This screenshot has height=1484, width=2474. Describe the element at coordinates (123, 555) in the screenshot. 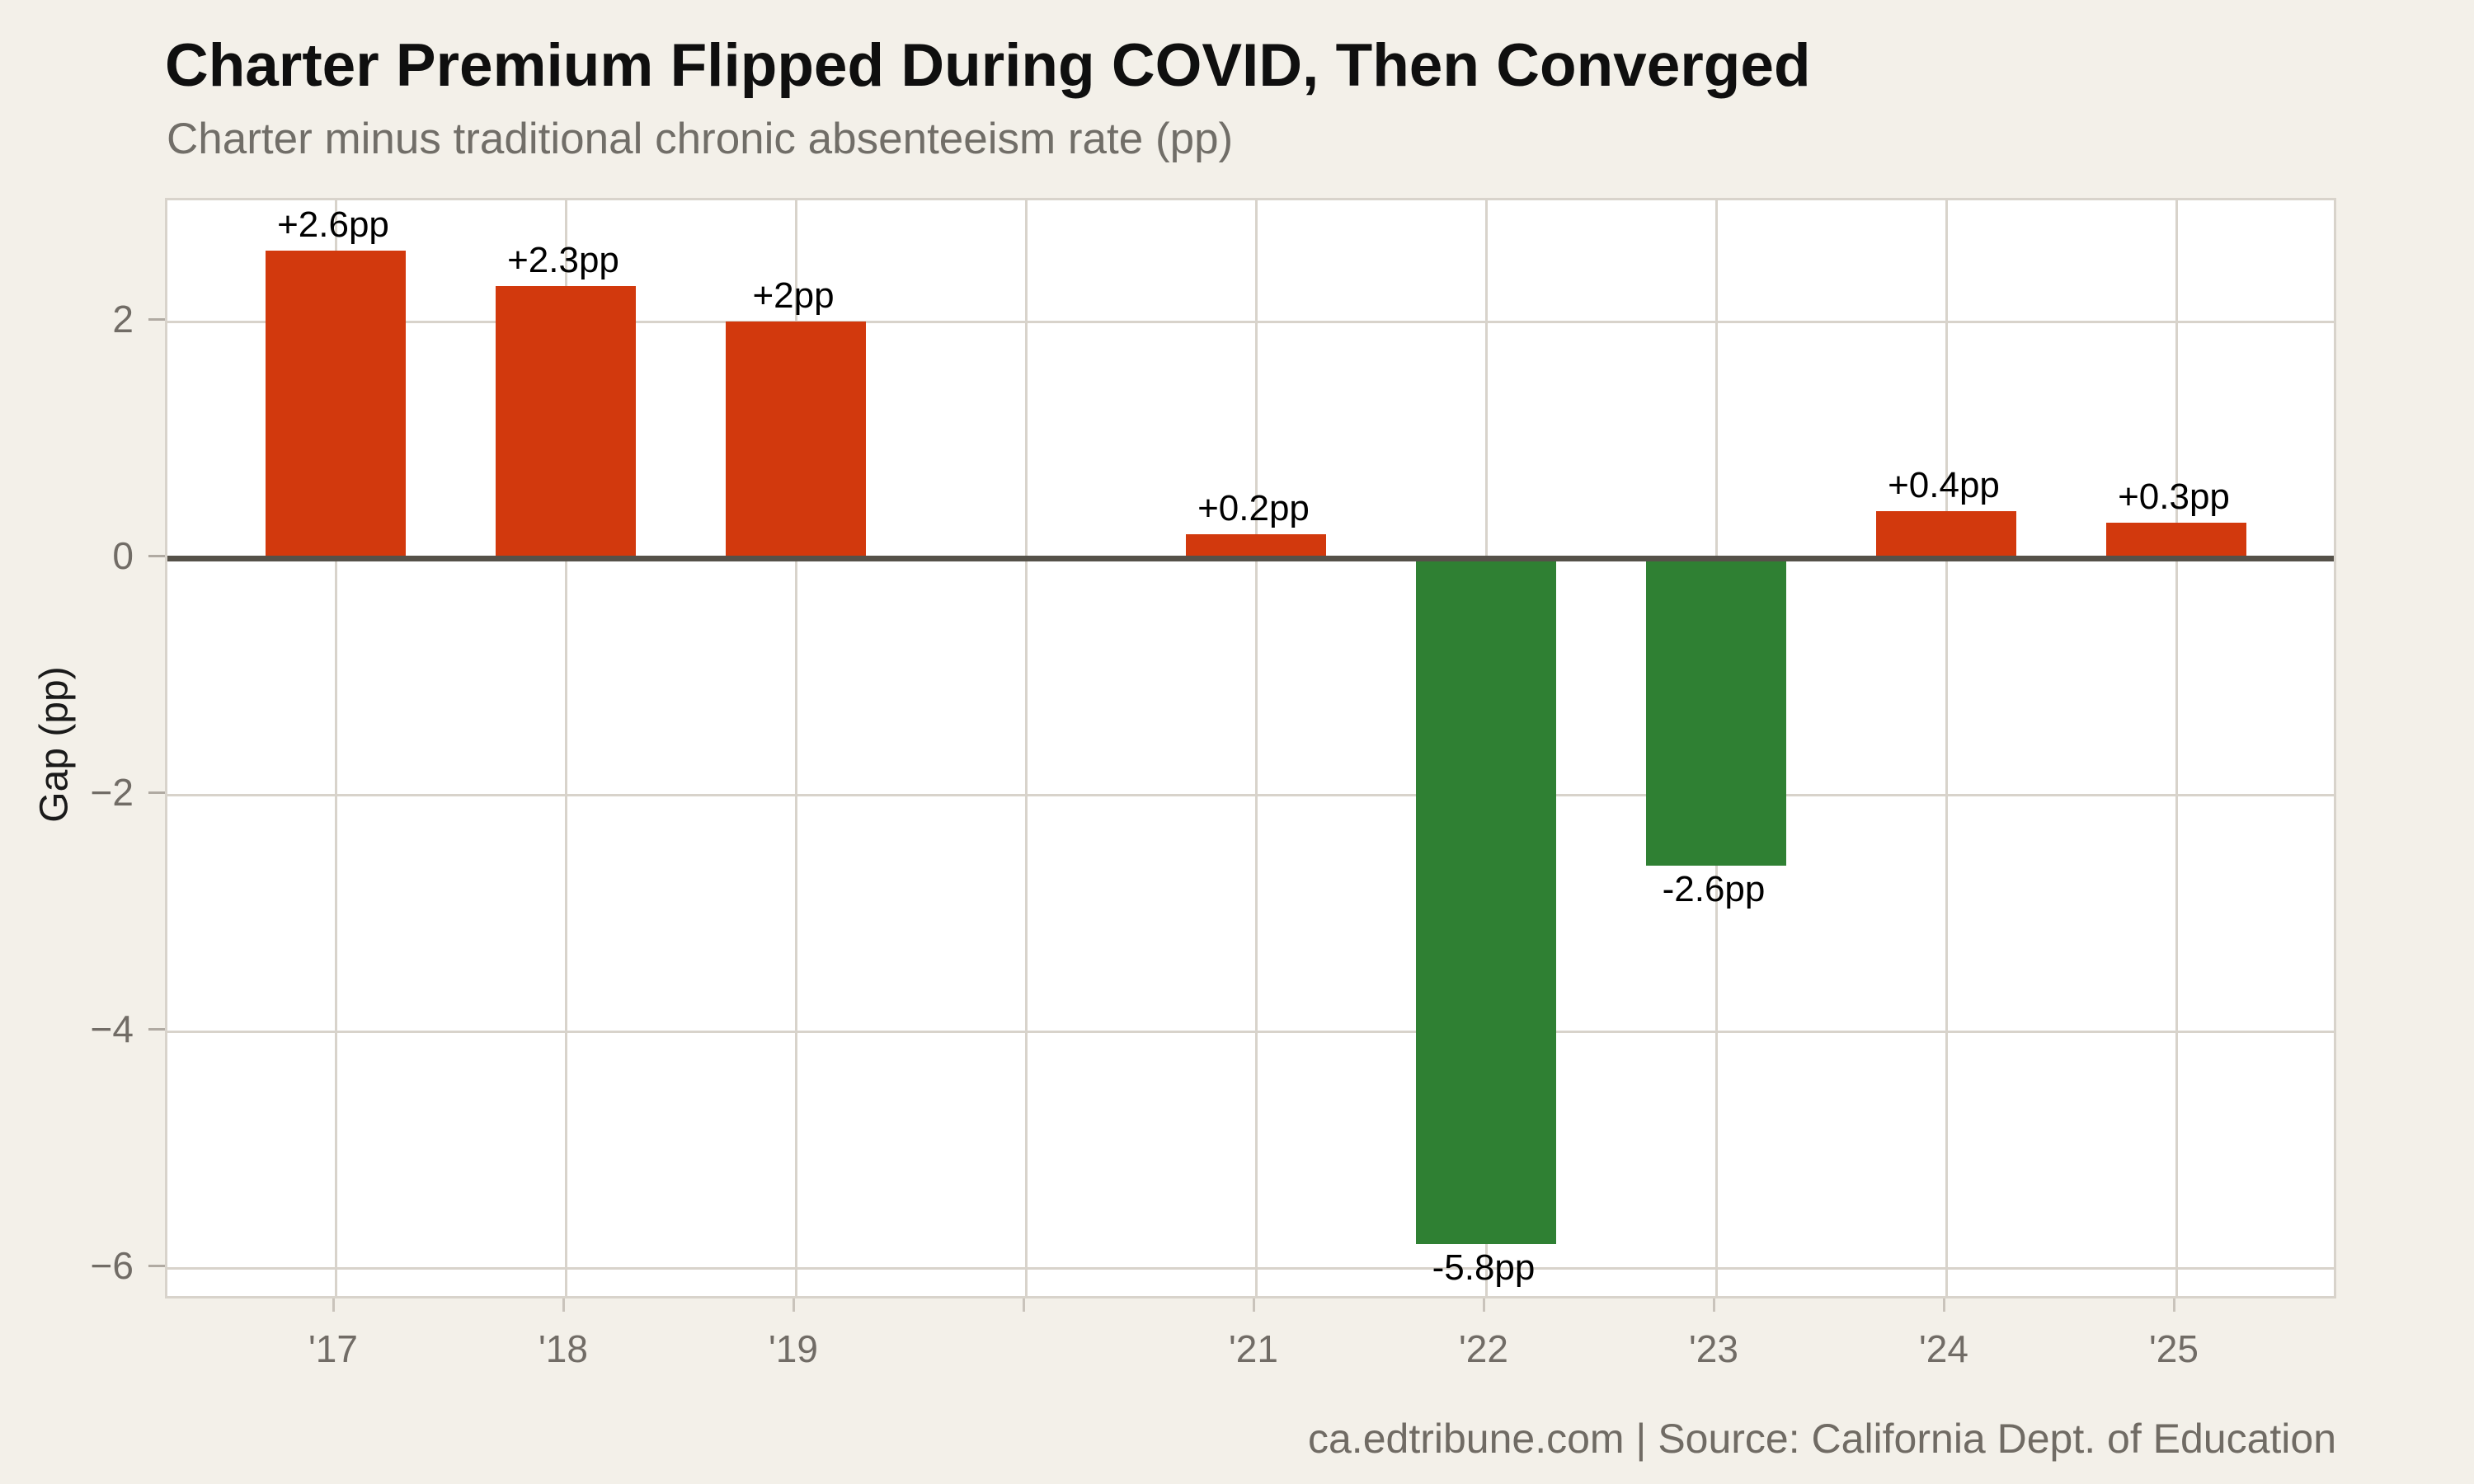

I see `y-tick-label: 0` at that location.